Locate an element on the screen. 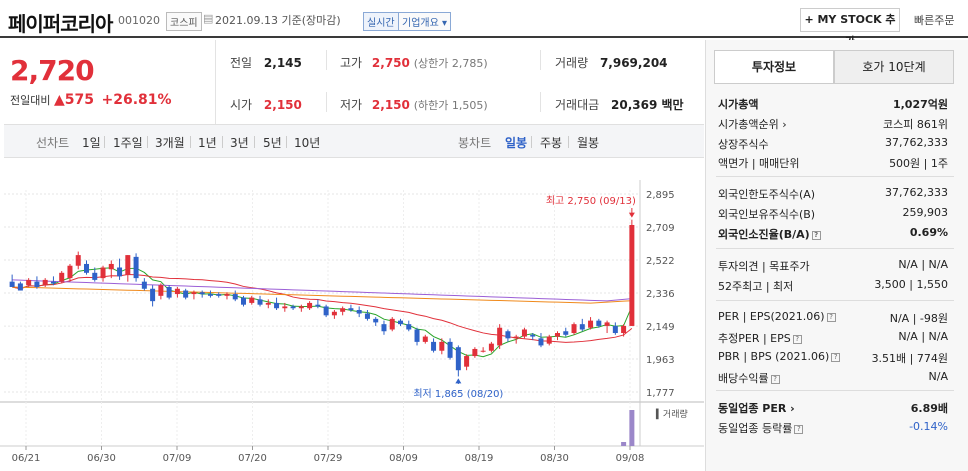  invest-label: 외국인한도주식수(A) is located at coordinates (767, 194).